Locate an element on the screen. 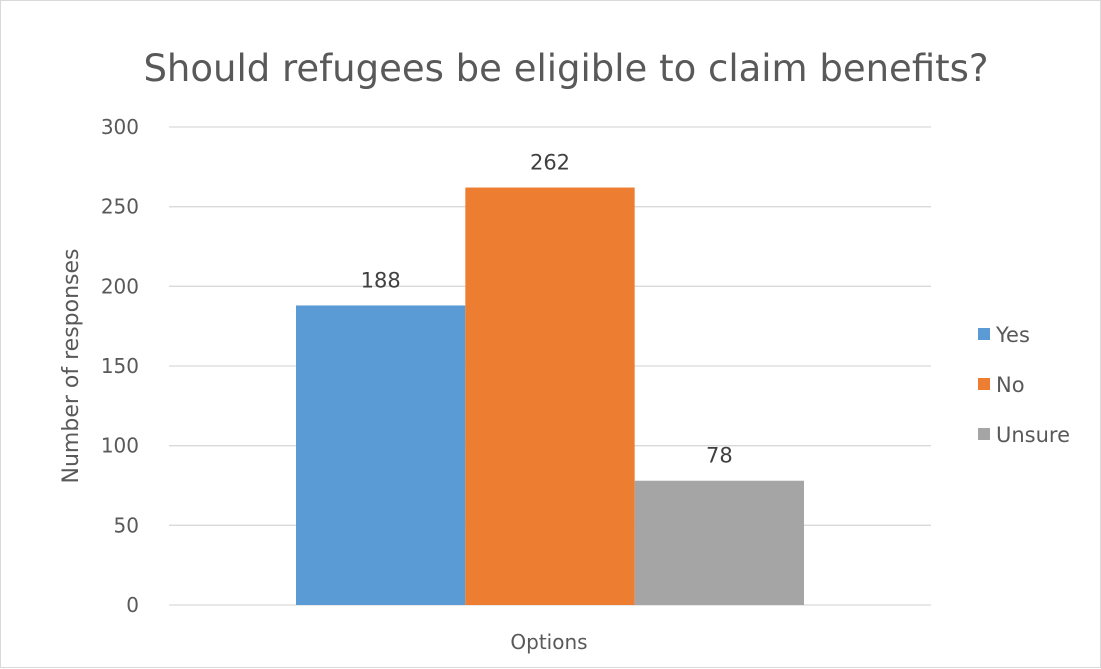 The width and height of the screenshot is (1101, 669). y-axis-ticks: 0 50 100 150 200 250 300 is located at coordinates (120, 366).